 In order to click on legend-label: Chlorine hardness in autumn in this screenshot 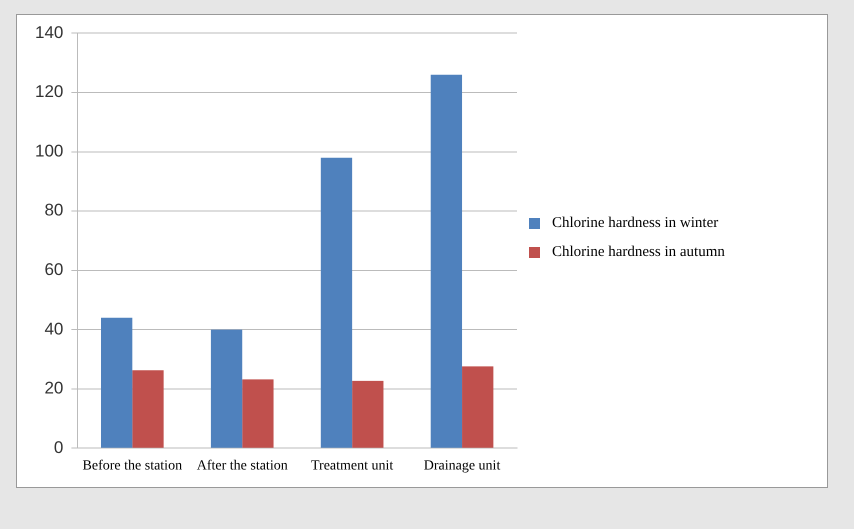, I will do `click(638, 252)`.